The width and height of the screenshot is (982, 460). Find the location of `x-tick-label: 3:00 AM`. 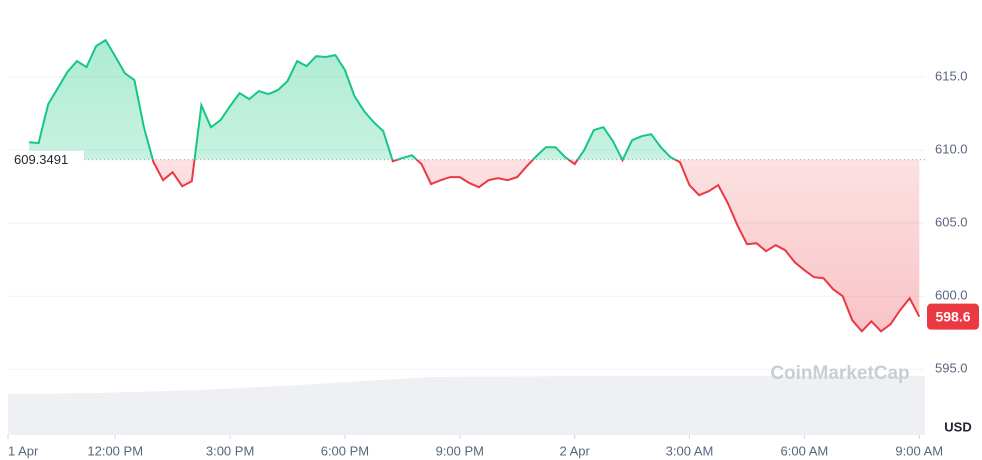

x-tick-label: 3:00 AM is located at coordinates (690, 450).